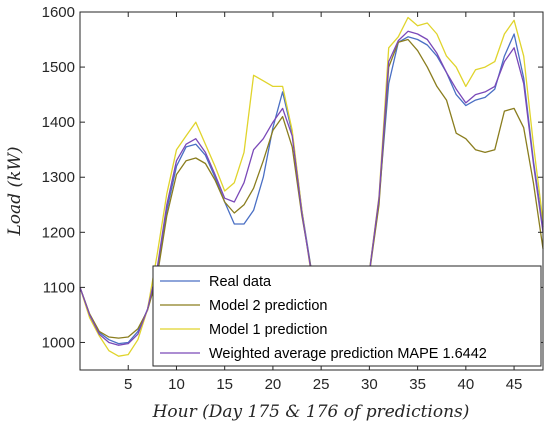 This screenshot has width=550, height=429. Describe the element at coordinates (273, 384) in the screenshot. I see `x-tick-label: 20` at that location.